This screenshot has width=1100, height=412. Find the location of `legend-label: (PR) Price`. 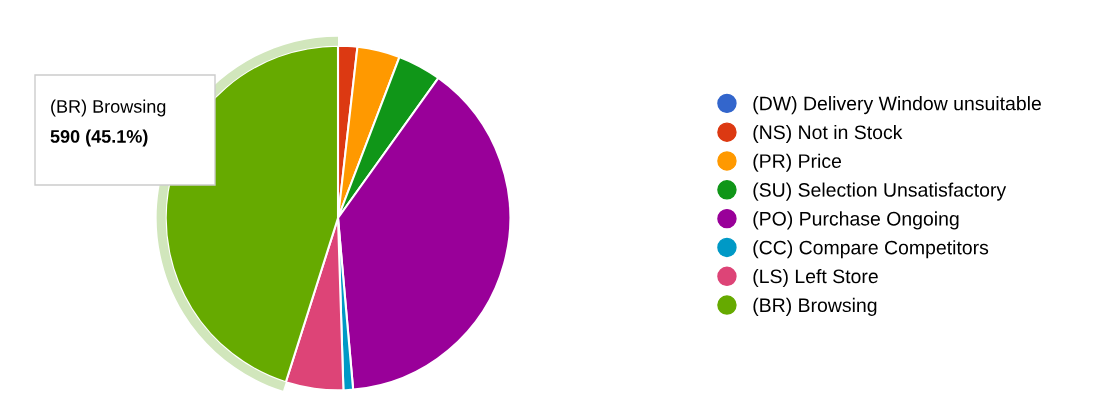

legend-label: (PR) Price is located at coordinates (797, 162).